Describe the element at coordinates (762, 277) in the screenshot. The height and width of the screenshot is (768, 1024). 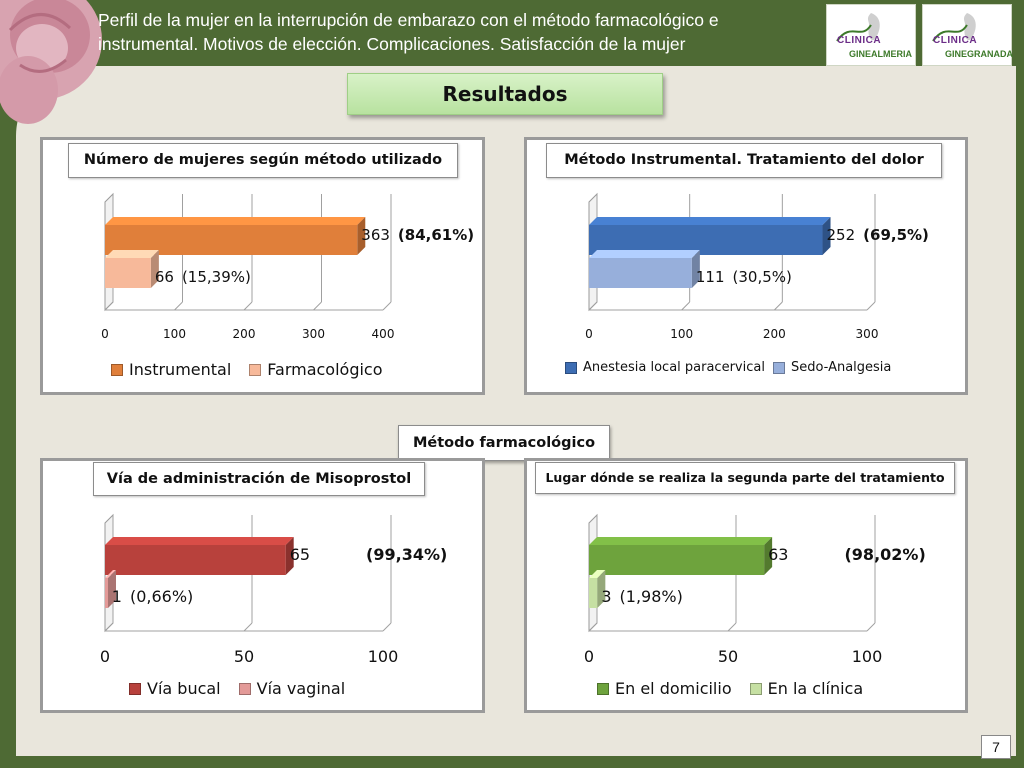
I see `data-pct: (30,5%)` at that location.